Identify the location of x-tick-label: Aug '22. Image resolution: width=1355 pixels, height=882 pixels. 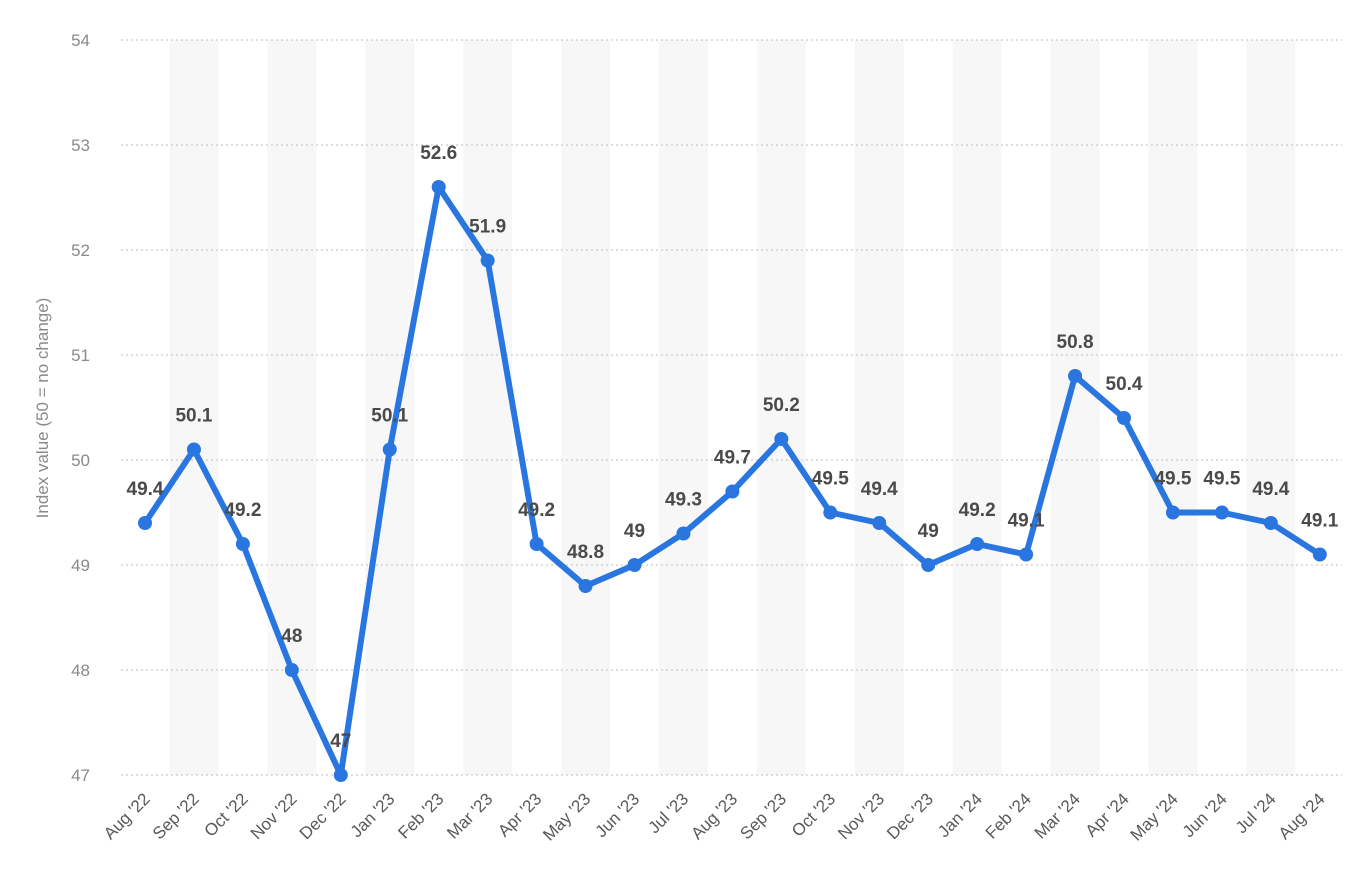
(127, 816).